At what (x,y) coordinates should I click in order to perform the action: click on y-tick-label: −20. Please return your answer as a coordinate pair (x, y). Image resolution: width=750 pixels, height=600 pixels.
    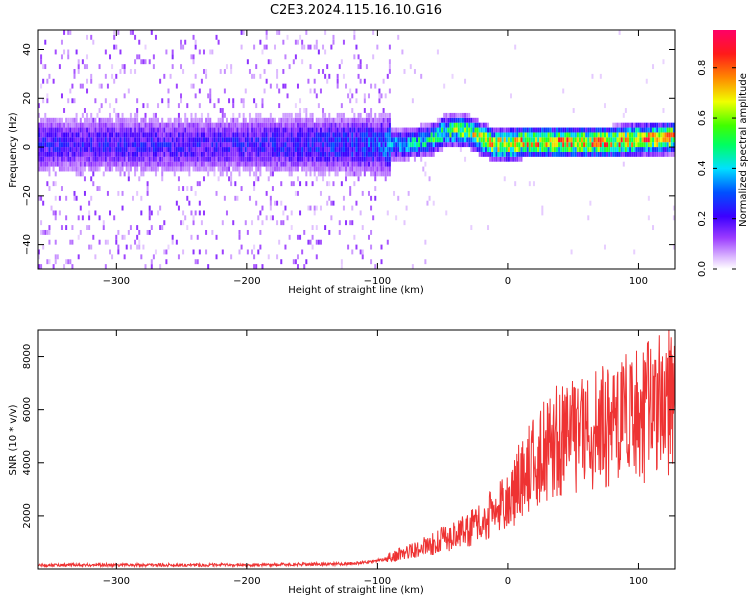
    Looking at the image, I should click on (27, 195).